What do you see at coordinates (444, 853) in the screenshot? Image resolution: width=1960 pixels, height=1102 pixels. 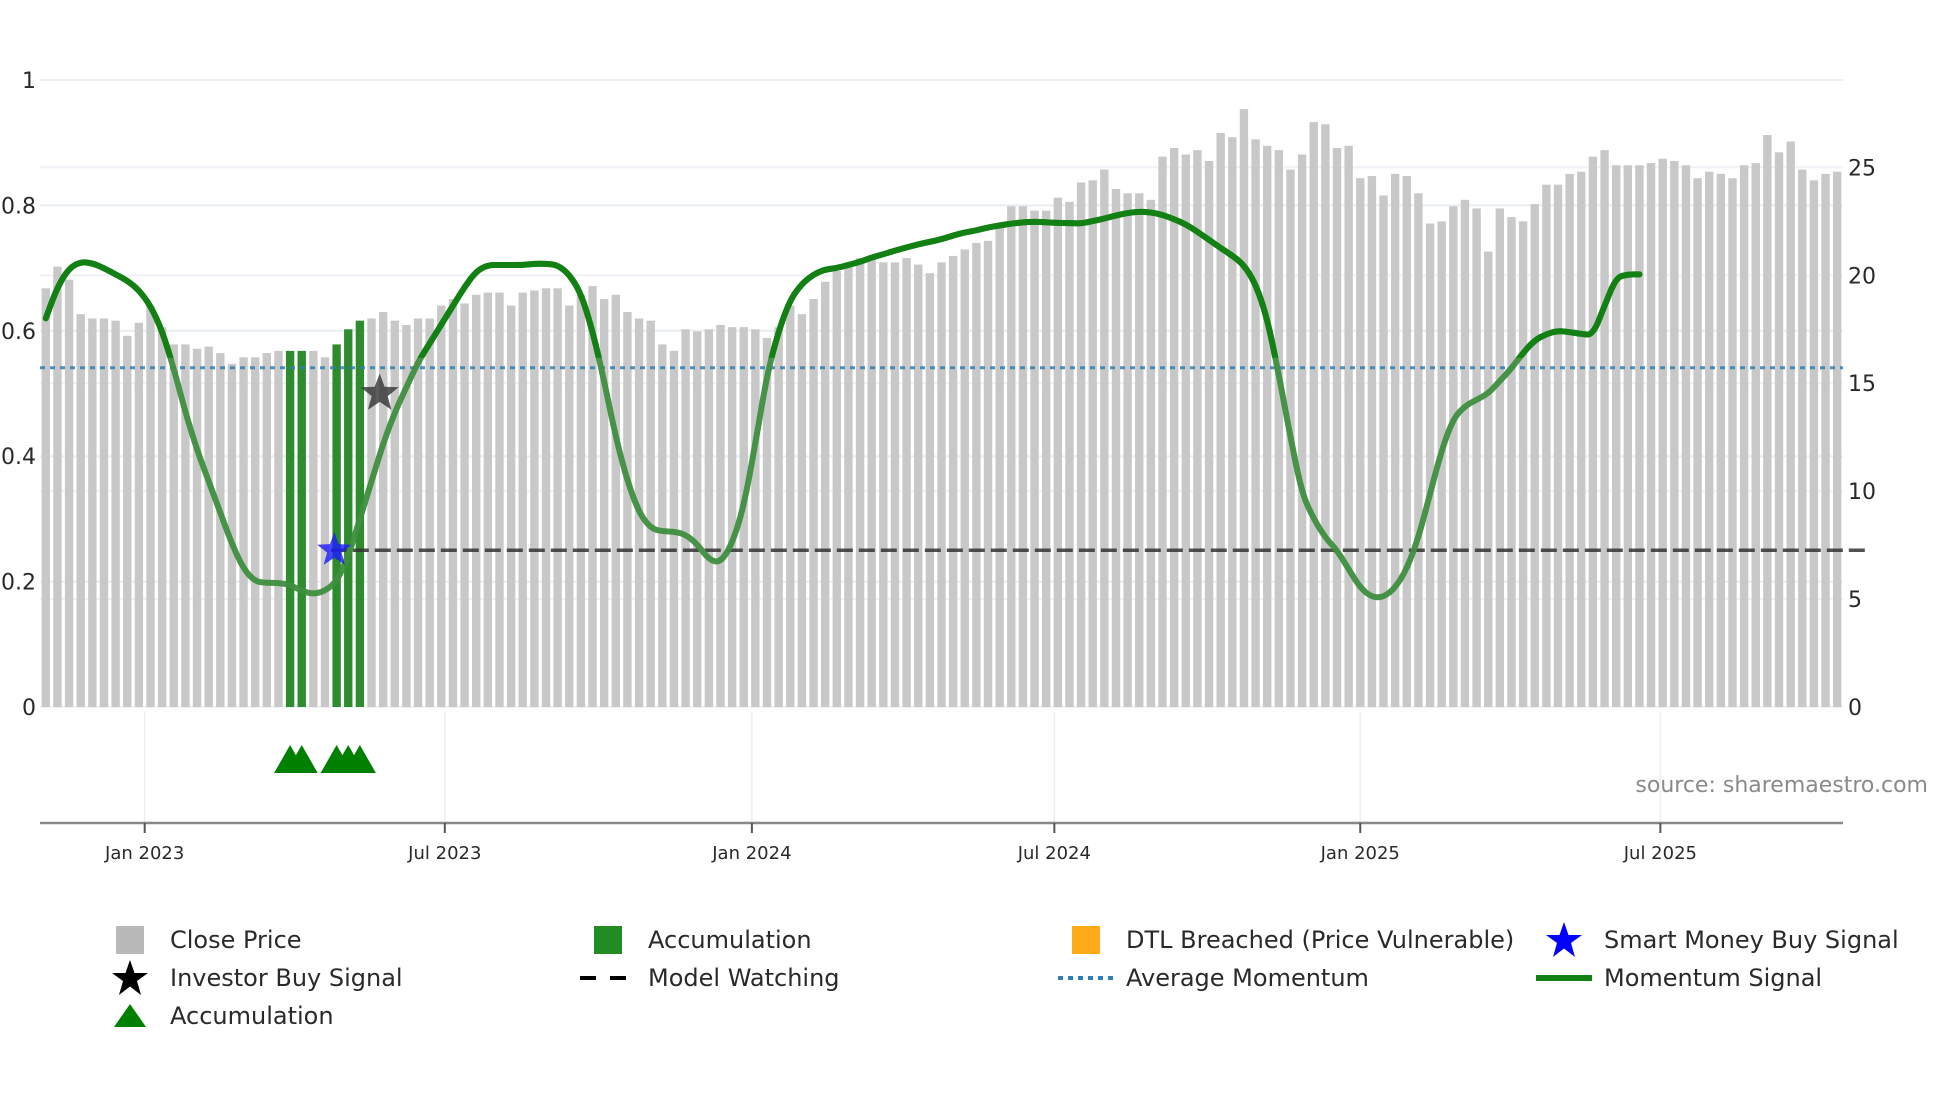 I see `x-axis-tick-label: Jul 2023` at bounding box center [444, 853].